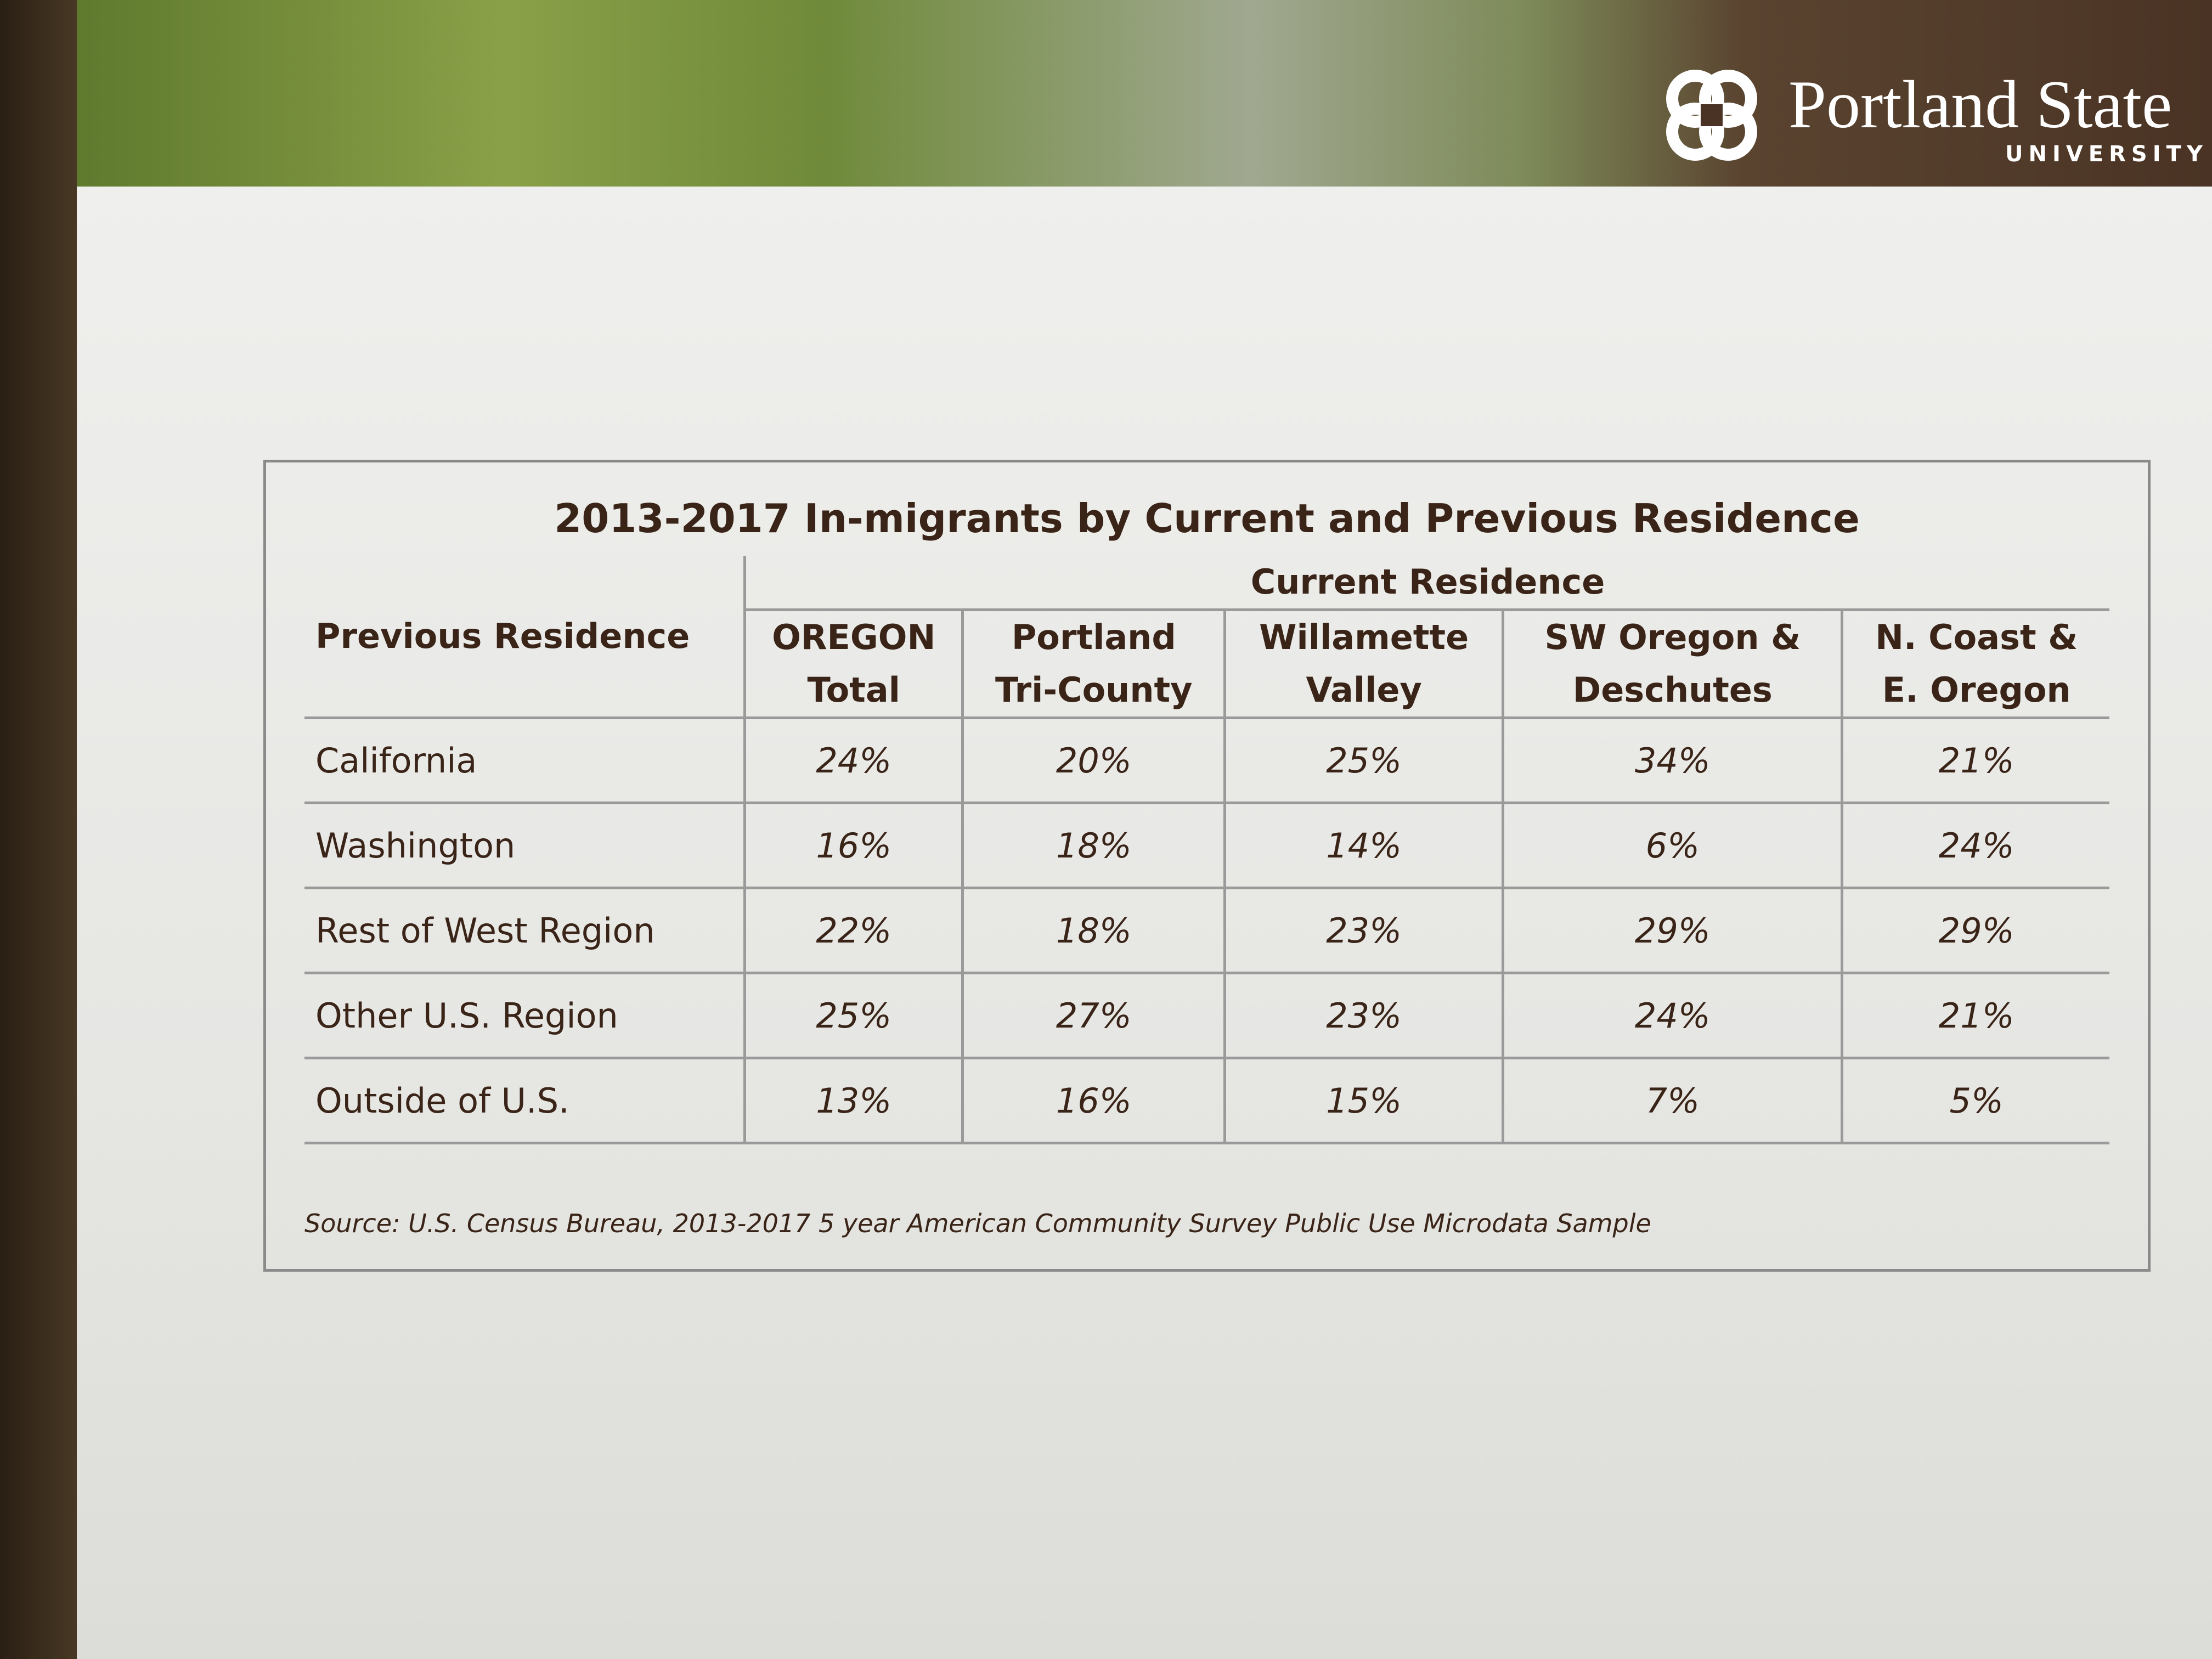  I want to click on column-header-line: Willamette, so click(1364, 637).